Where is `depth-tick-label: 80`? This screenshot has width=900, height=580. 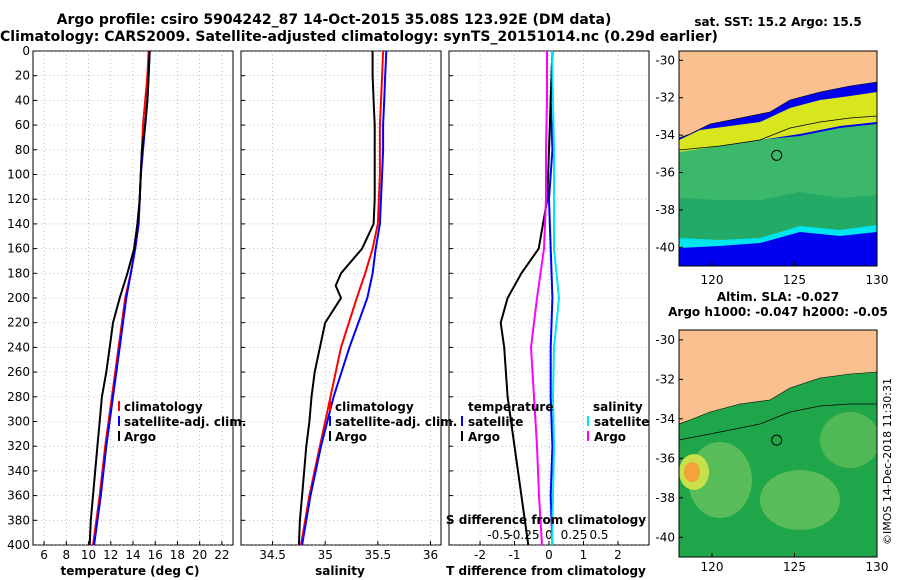
depth-tick-label: 80 is located at coordinates (22, 150).